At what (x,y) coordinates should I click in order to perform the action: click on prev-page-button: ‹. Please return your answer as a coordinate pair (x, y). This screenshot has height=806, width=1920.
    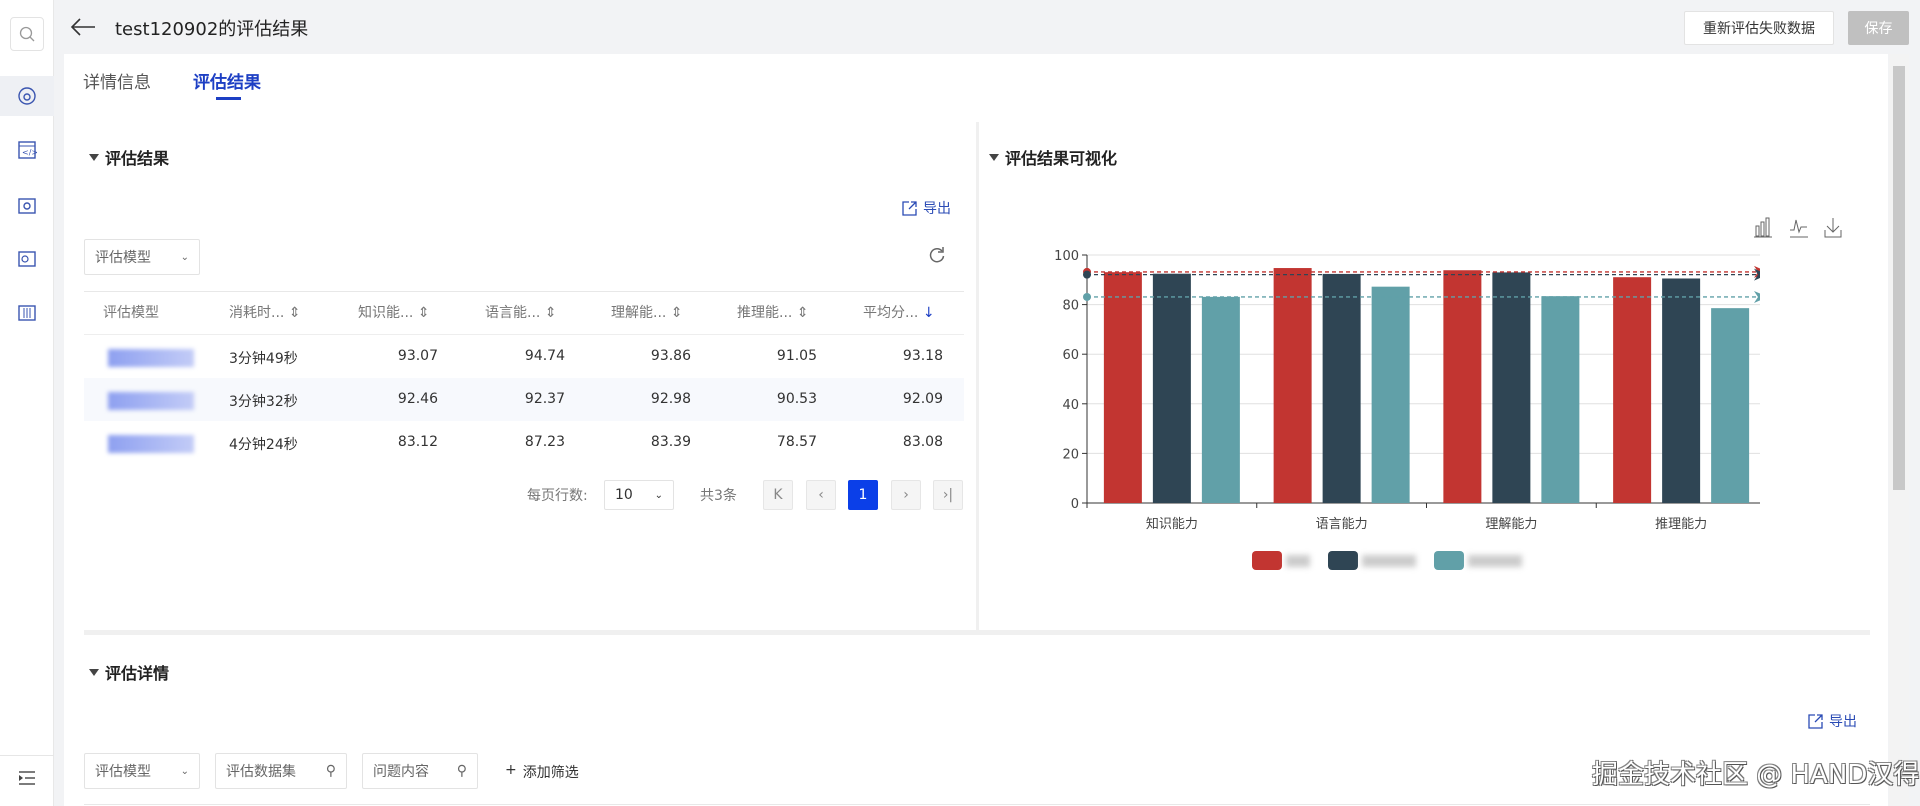
    Looking at the image, I should click on (821, 495).